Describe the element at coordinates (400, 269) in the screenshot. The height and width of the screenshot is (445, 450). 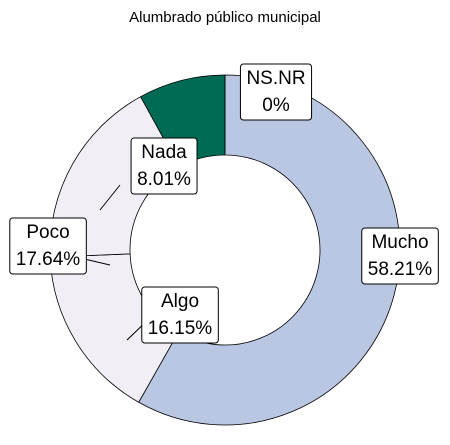
I see `value-label: 58.21%` at that location.